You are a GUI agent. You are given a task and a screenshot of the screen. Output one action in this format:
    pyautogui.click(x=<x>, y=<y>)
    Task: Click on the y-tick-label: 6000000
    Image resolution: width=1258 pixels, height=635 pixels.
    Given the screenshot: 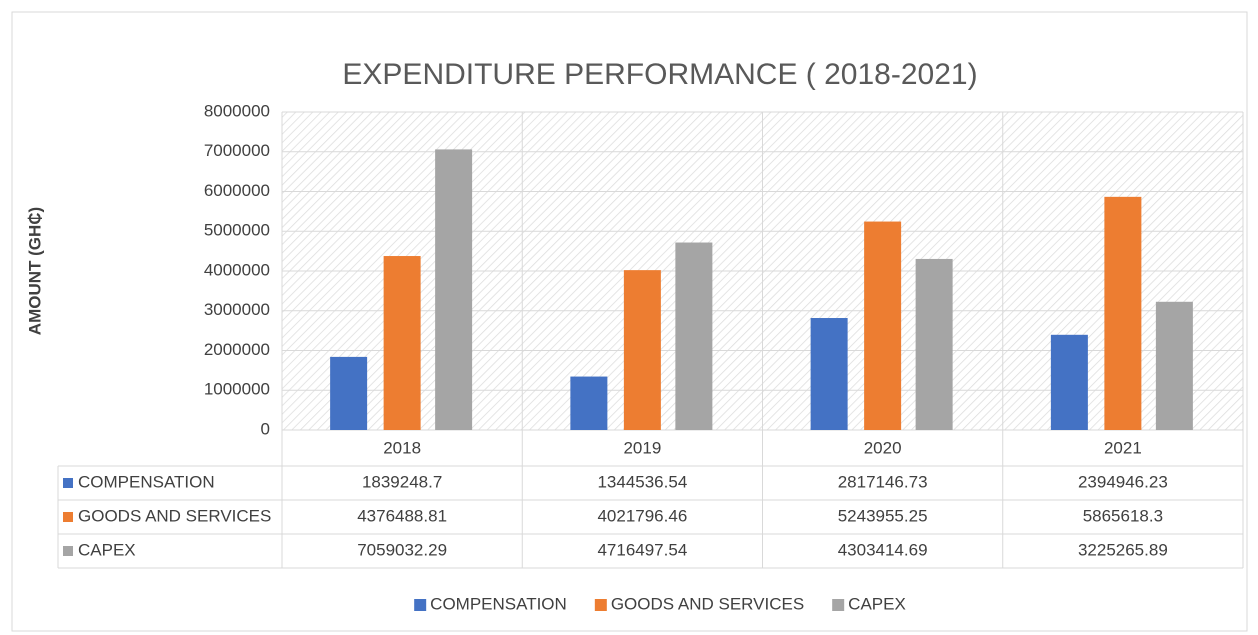 What is the action you would take?
    pyautogui.click(x=237, y=190)
    